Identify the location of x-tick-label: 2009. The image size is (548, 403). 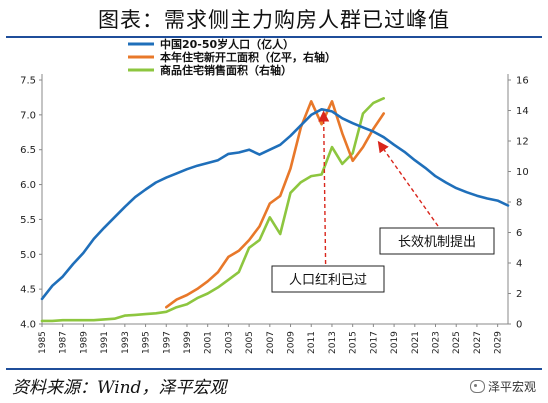
(292, 342).